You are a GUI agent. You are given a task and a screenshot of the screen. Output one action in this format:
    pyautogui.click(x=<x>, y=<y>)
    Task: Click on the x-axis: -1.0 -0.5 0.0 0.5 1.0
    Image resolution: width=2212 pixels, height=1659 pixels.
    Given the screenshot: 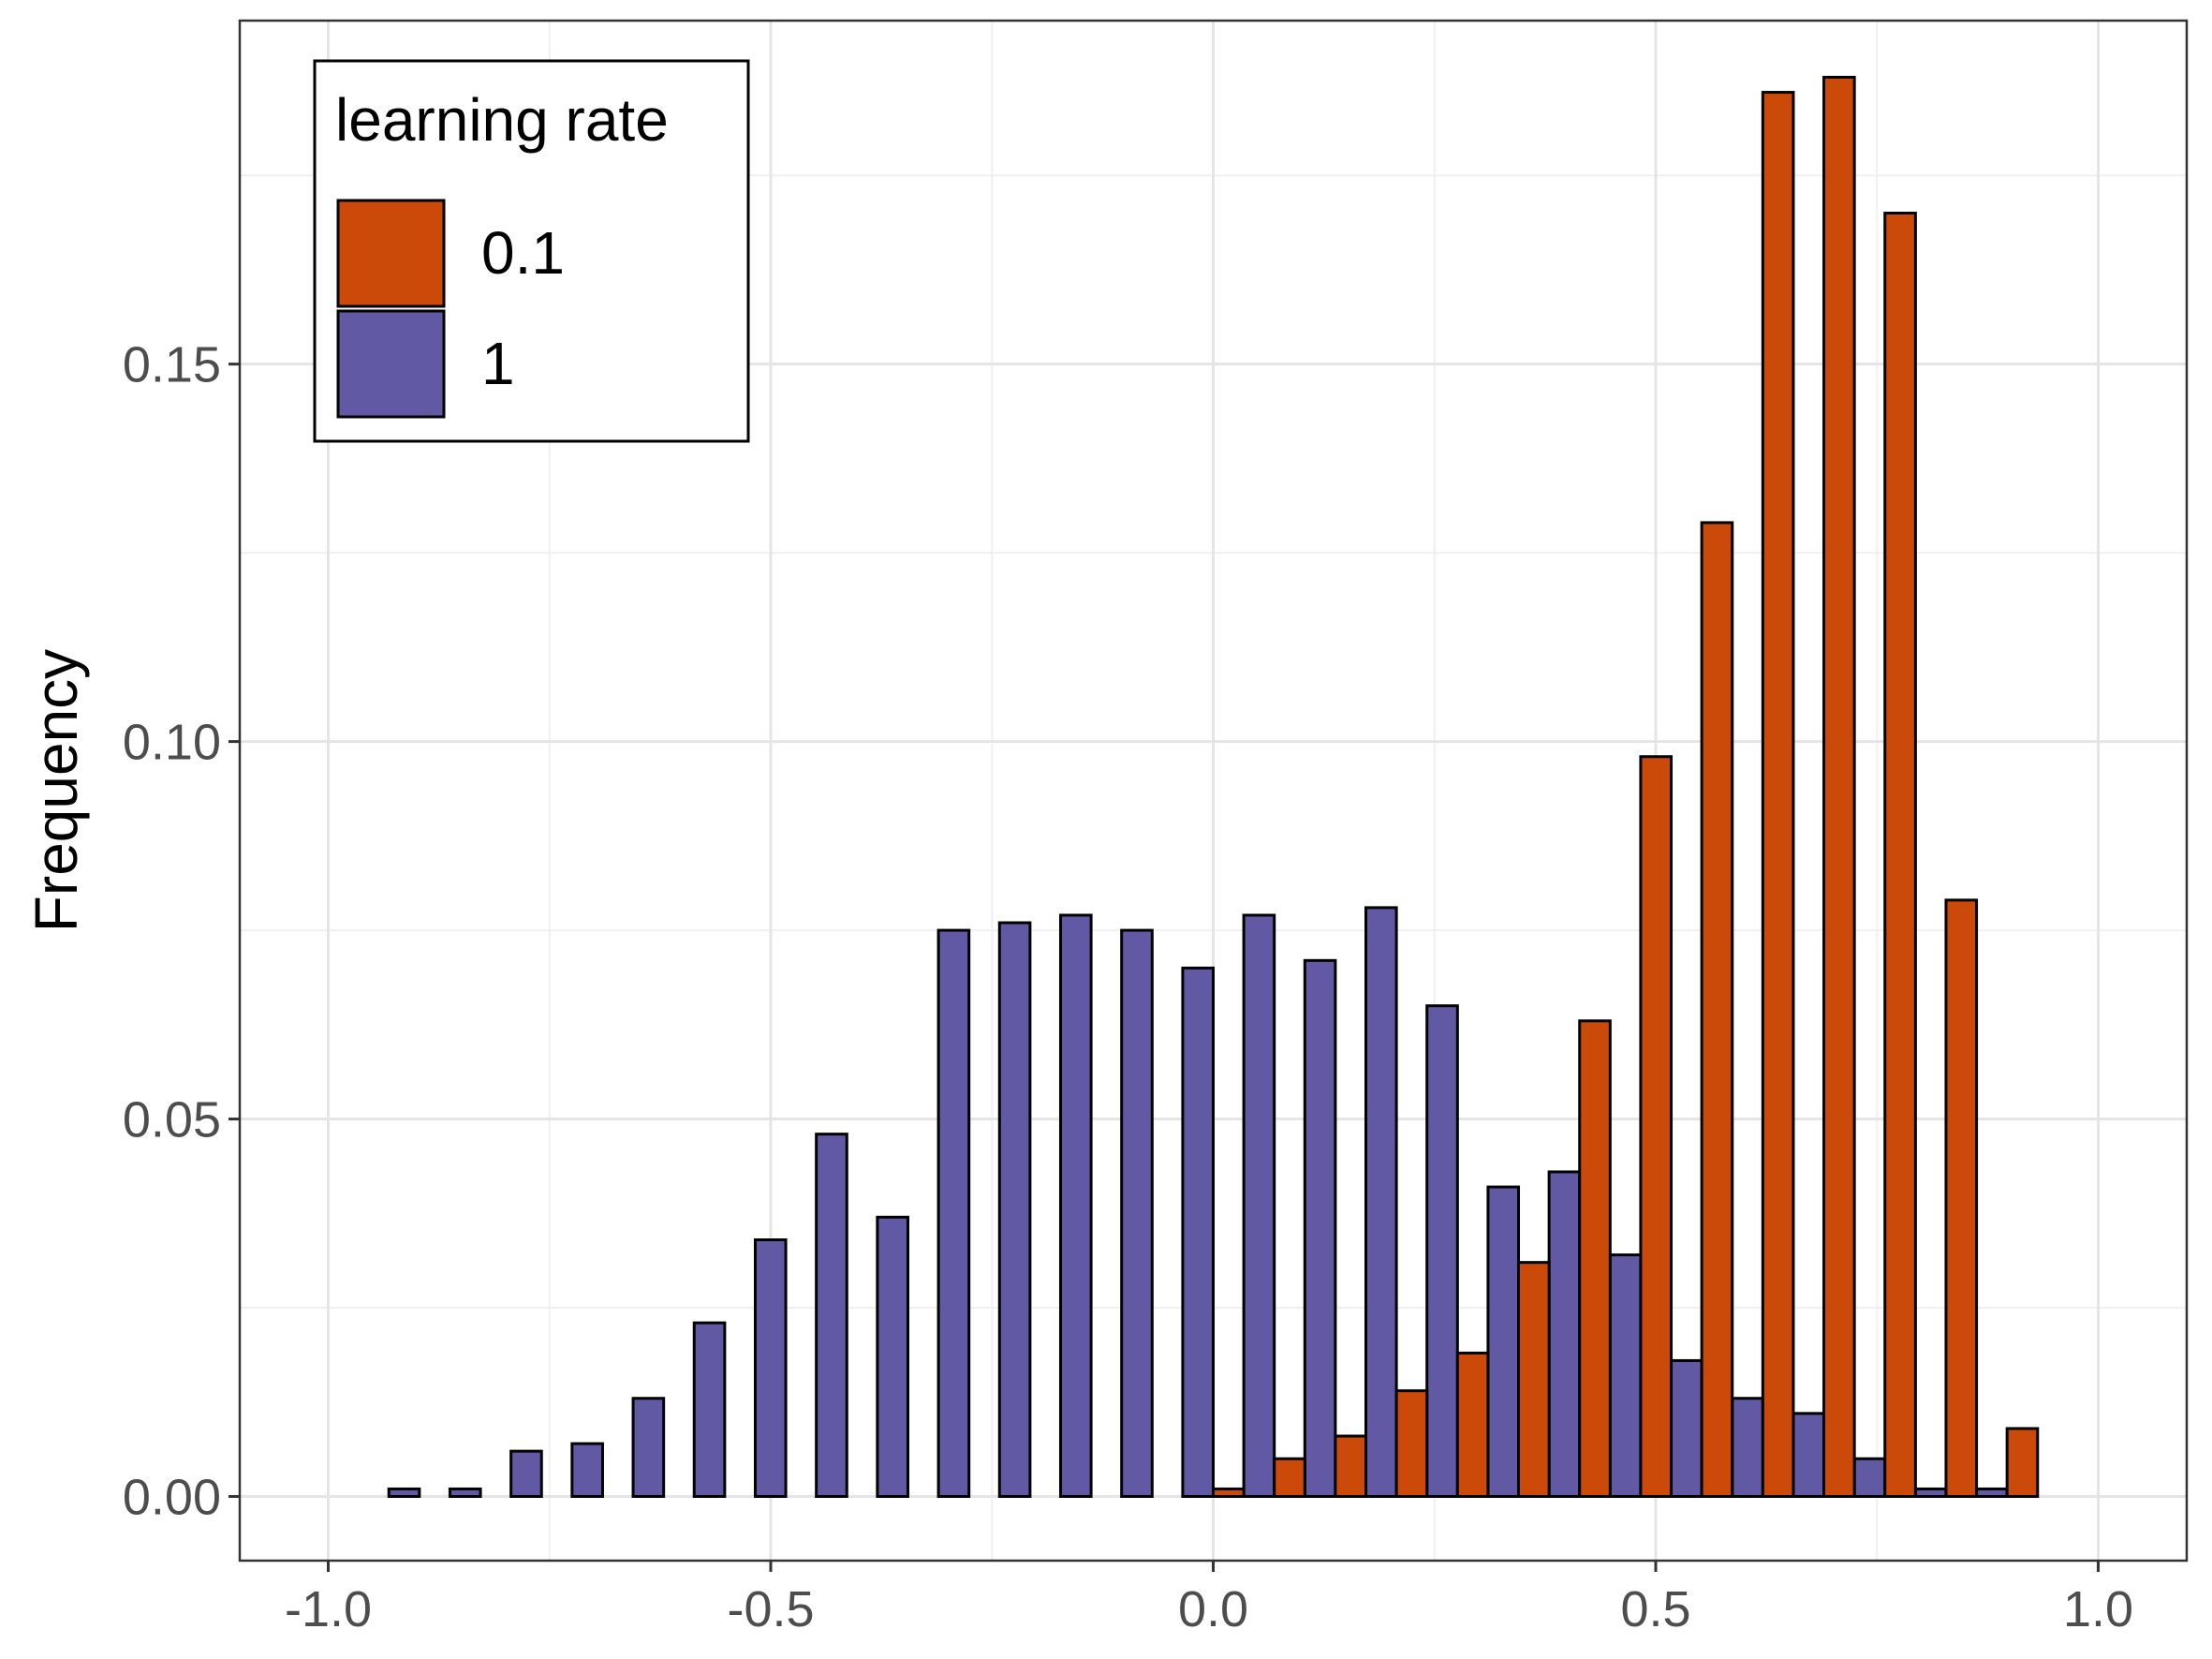 What is the action you would take?
    pyautogui.click(x=1209, y=1599)
    